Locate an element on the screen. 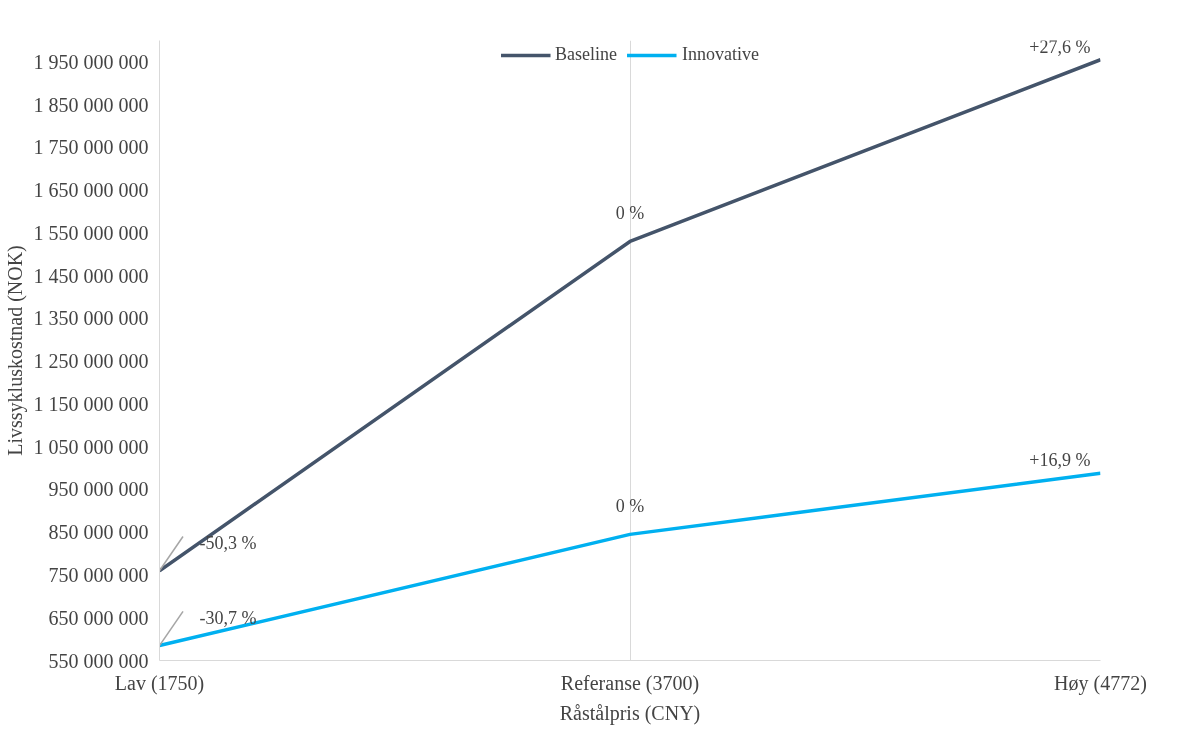 The height and width of the screenshot is (734, 1188). y-tick-label: 1 650 000 000 is located at coordinates (91, 190).